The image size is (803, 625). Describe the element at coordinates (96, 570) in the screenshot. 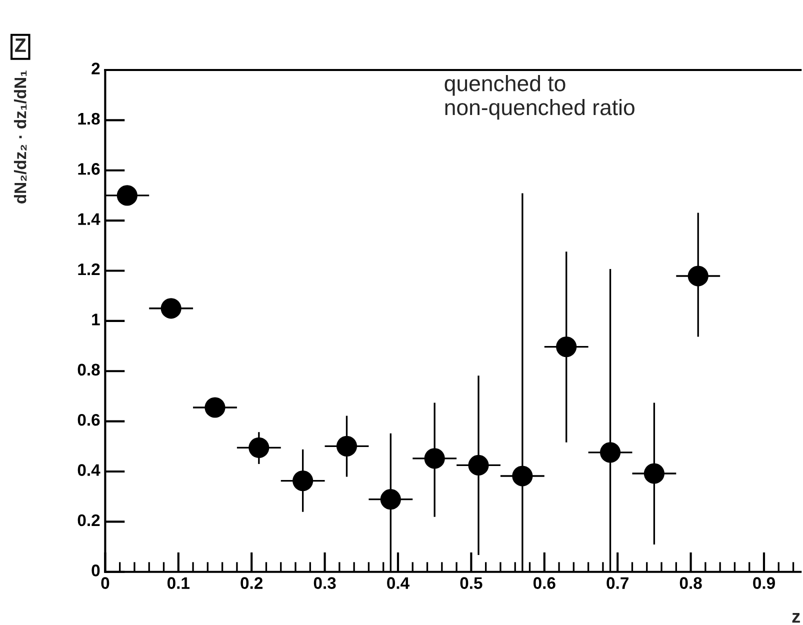

I see `y-tick-label: 0` at that location.